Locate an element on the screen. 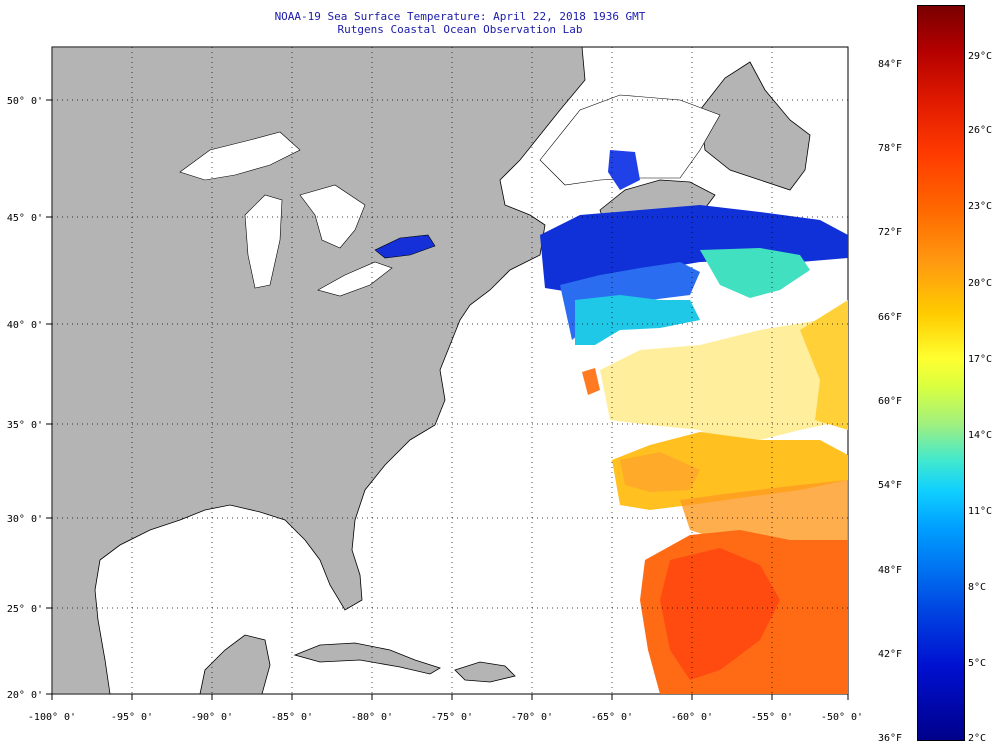 The image size is (1000, 754). map-subtitle: Rutgens Coastal Ocean Observation Lab is located at coordinates (460, 29).